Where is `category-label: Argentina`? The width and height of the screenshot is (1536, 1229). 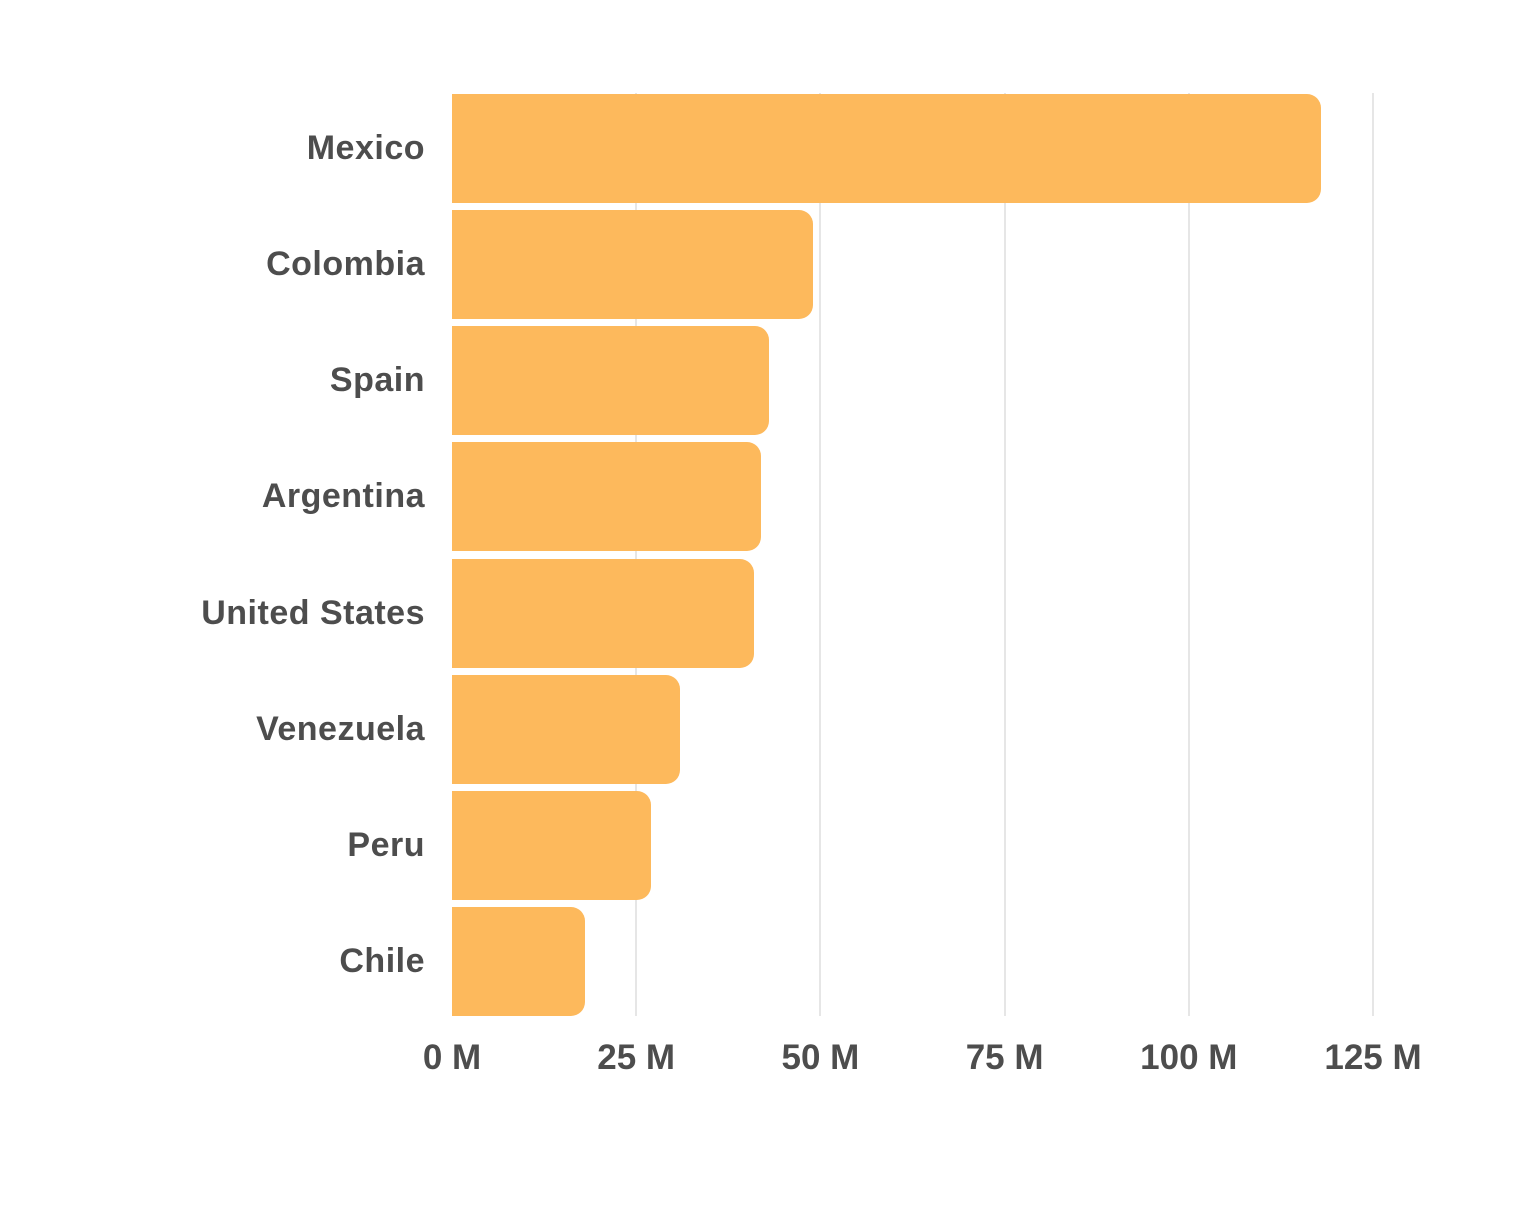
category-label: Argentina is located at coordinates (343, 496).